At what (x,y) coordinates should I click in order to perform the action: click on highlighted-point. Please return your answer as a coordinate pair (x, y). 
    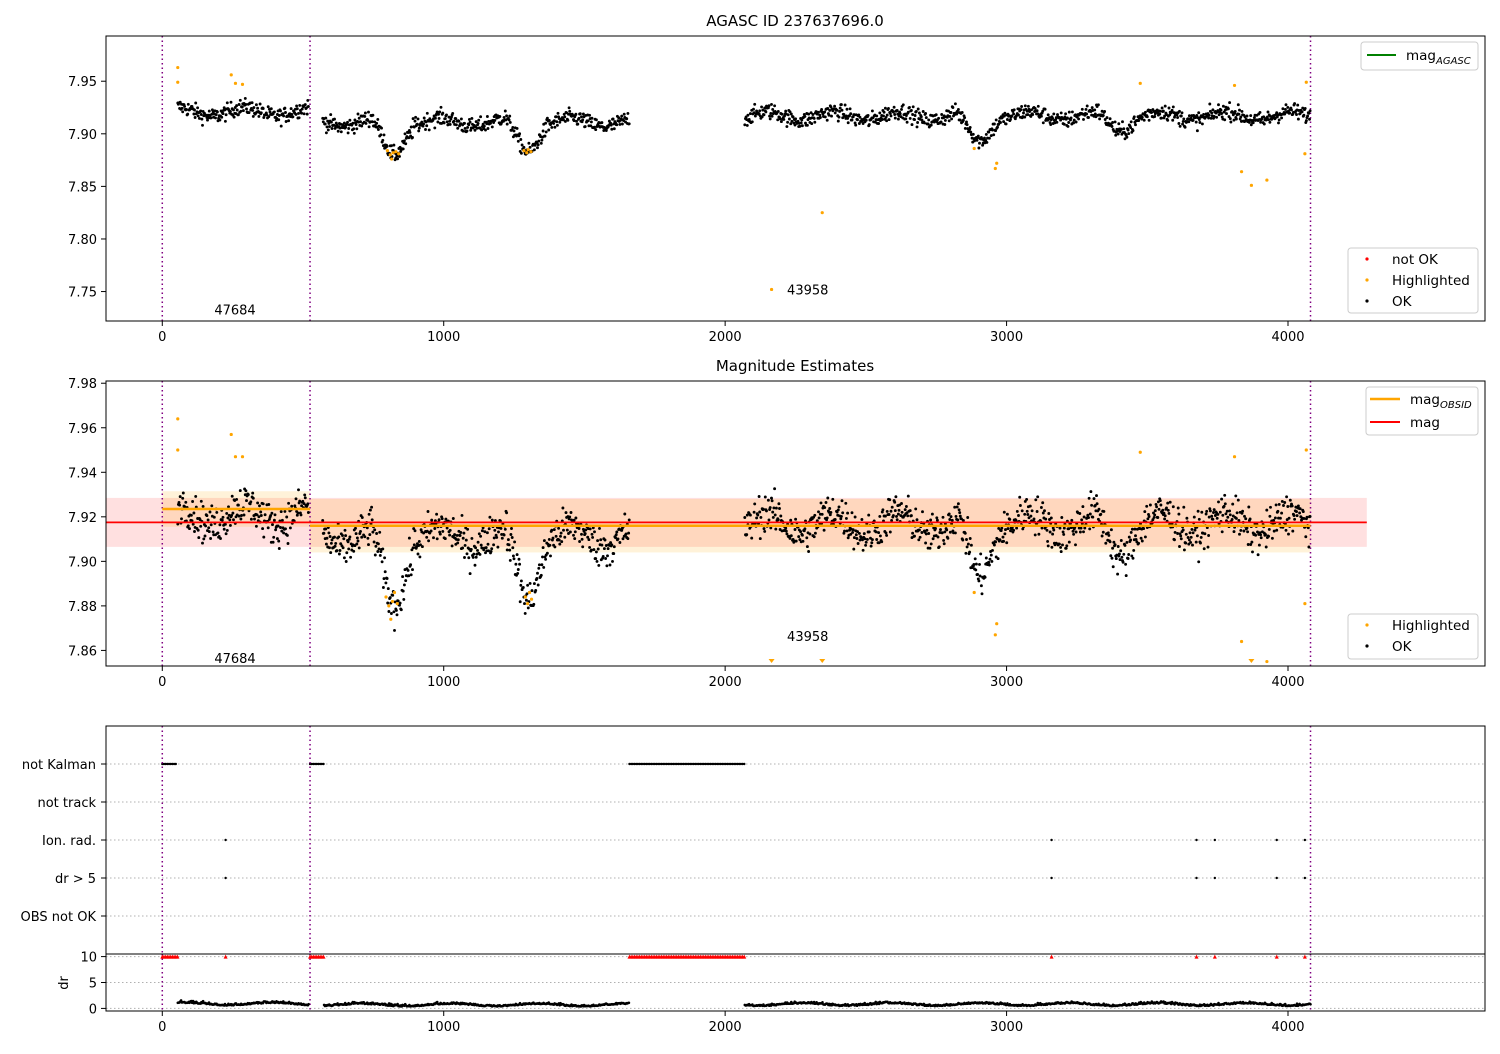
    Looking at the image, I should click on (527, 153).